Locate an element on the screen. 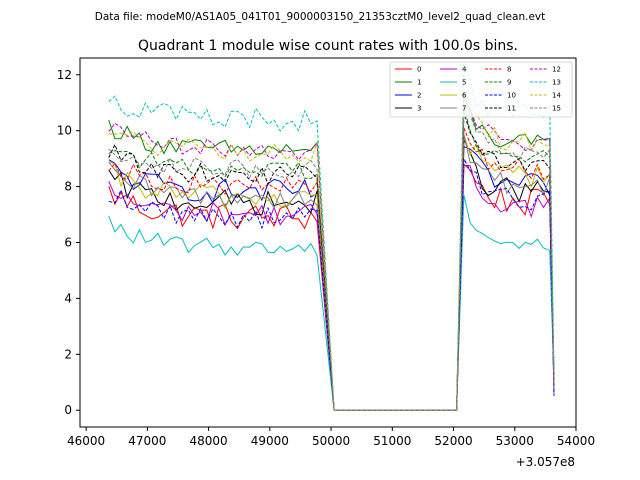 The height and width of the screenshot is (480, 640). legend-label-5: 5 is located at coordinates (464, 83).